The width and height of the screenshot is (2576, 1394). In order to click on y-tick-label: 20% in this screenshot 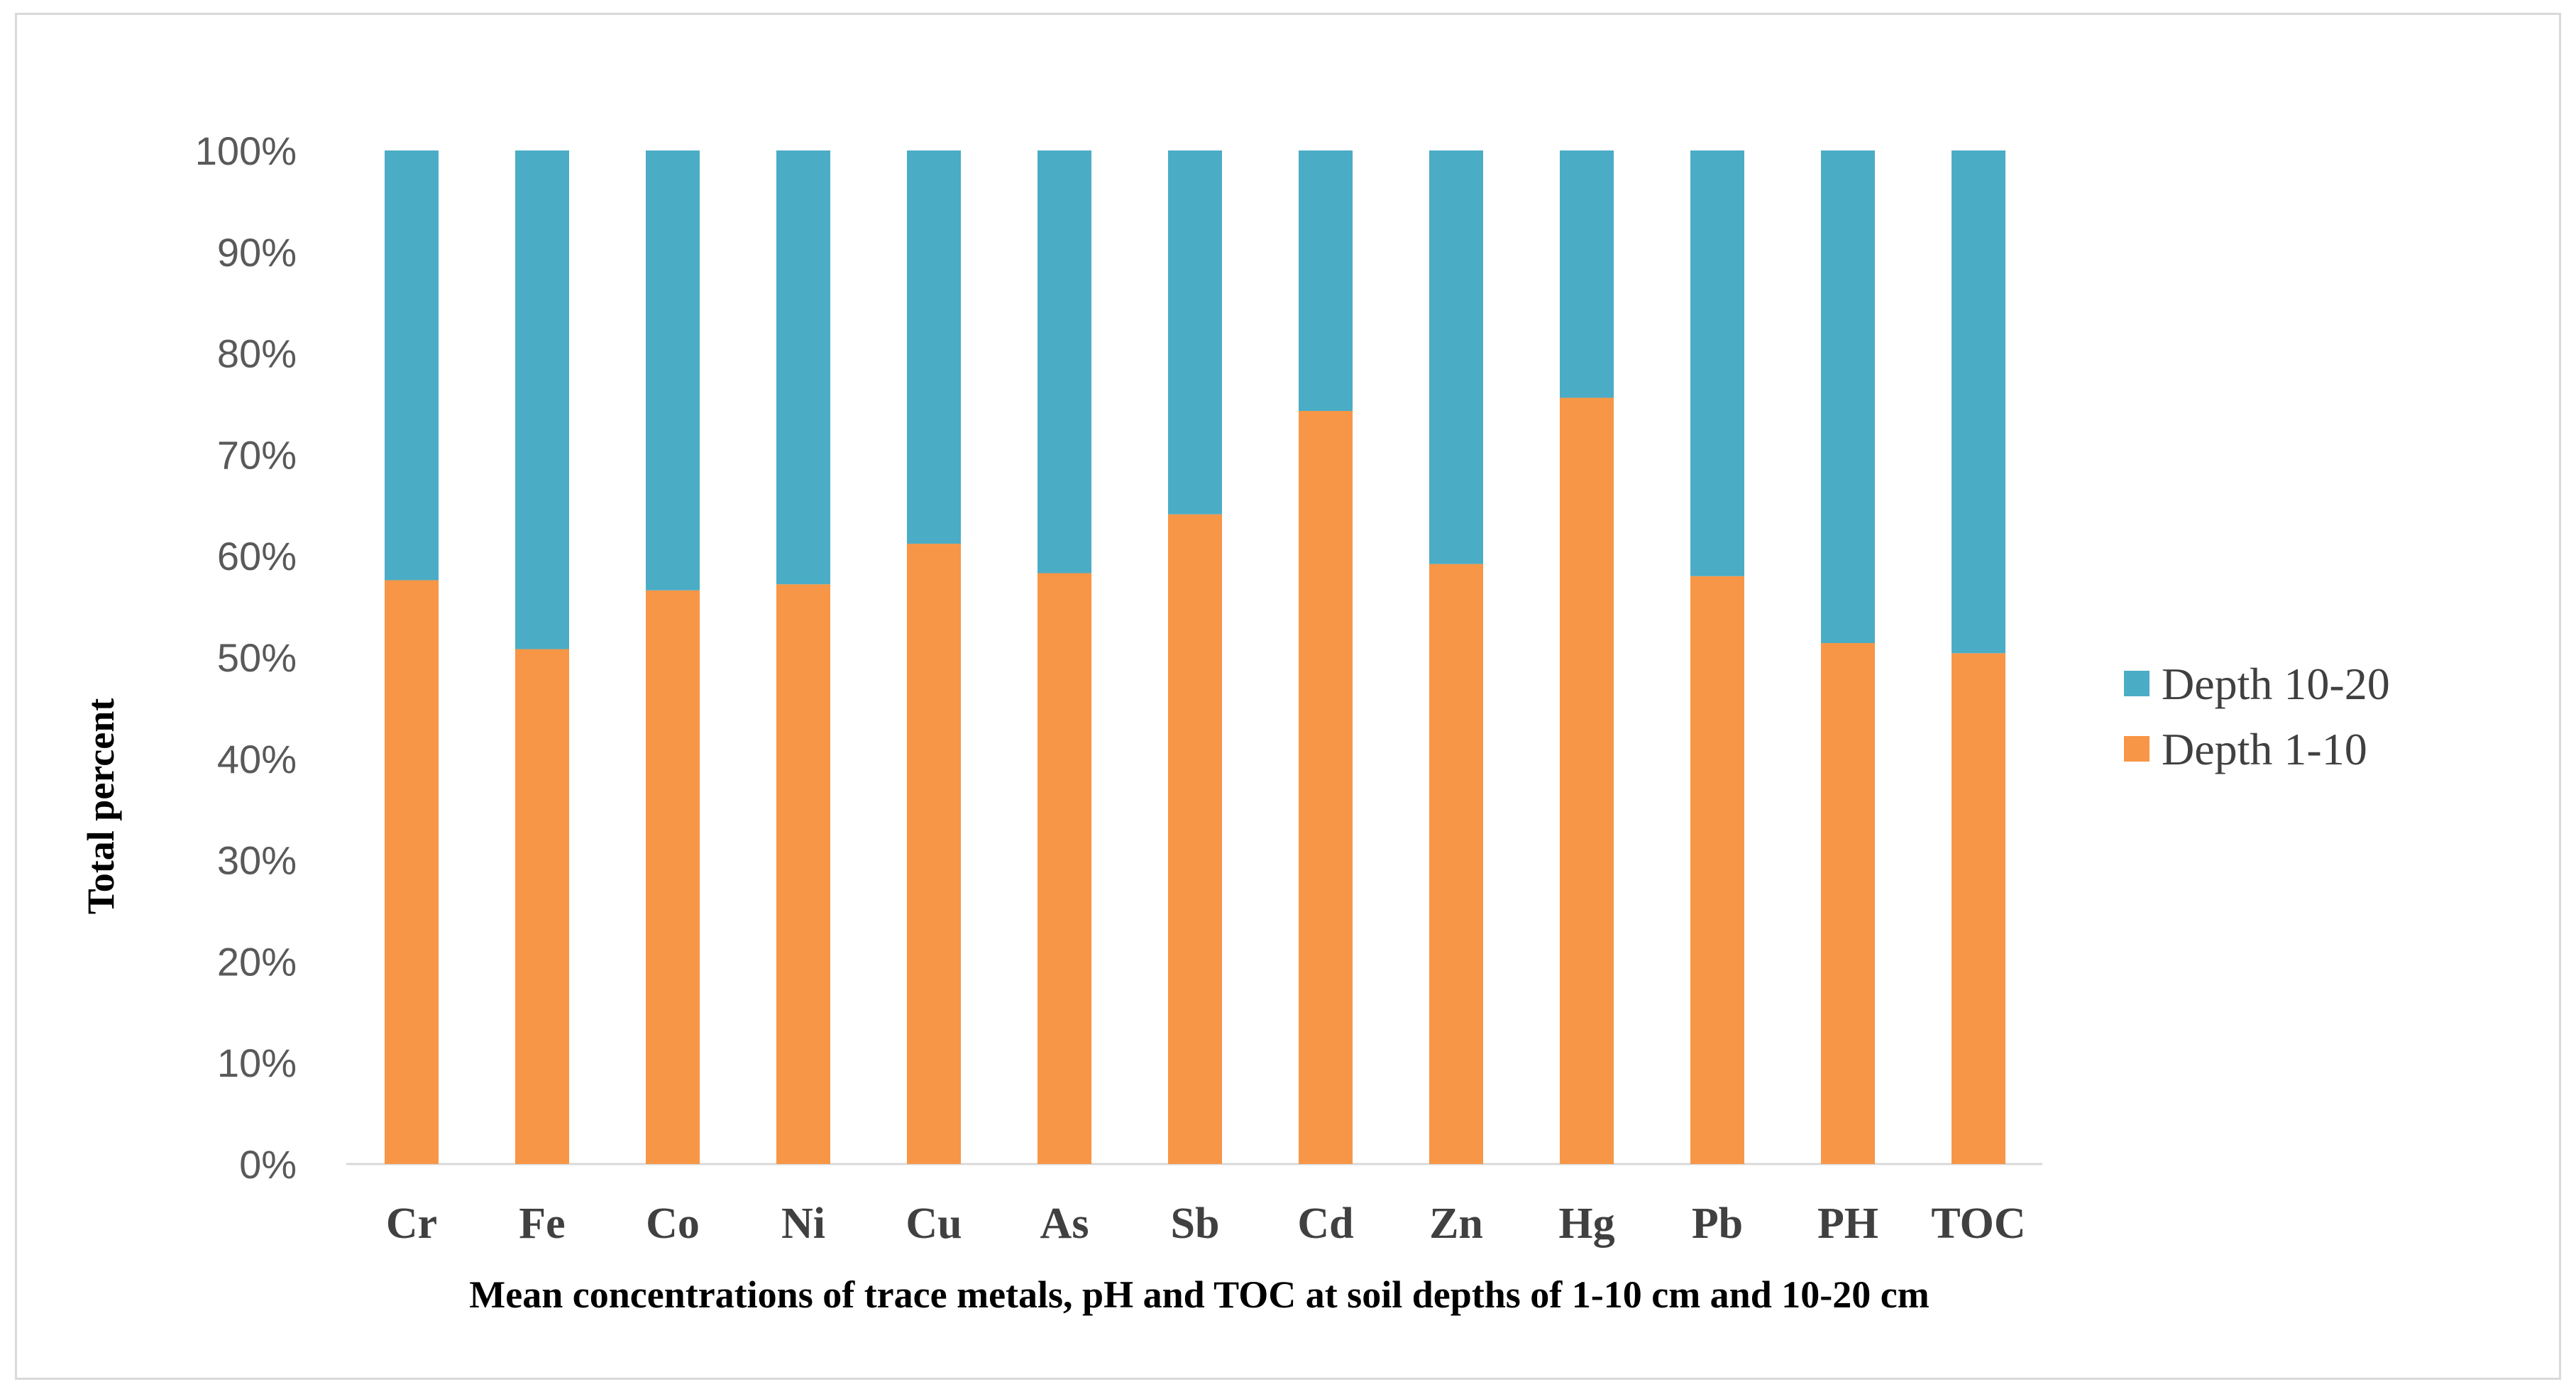, I will do `click(257, 962)`.